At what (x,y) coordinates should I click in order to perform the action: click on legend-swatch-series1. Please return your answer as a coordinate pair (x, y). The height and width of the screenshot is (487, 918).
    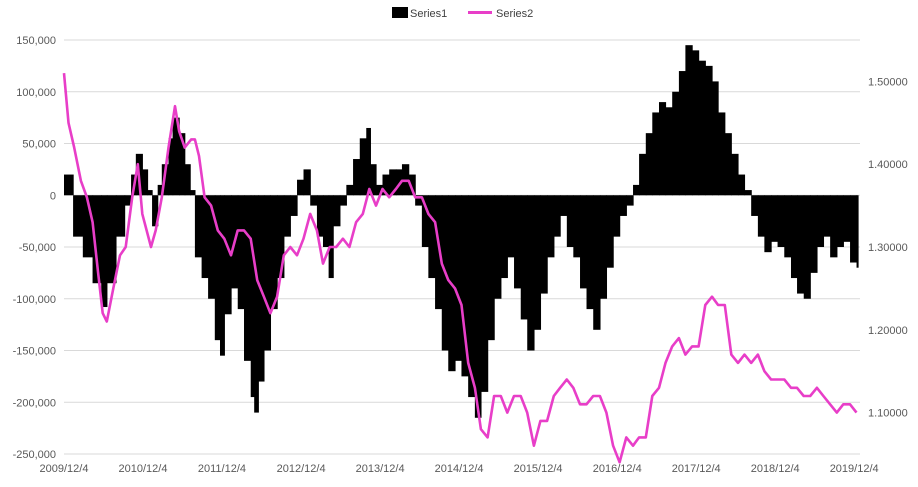
    Looking at the image, I should click on (400, 12).